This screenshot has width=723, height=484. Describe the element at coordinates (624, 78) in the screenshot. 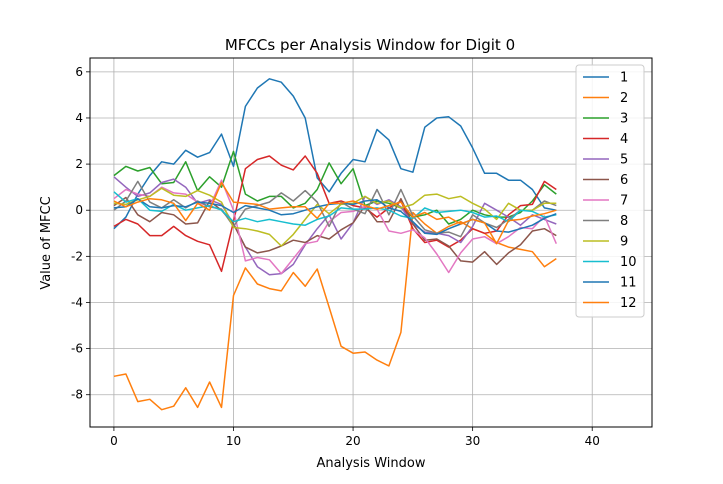

I see `legend-label: 1` at that location.